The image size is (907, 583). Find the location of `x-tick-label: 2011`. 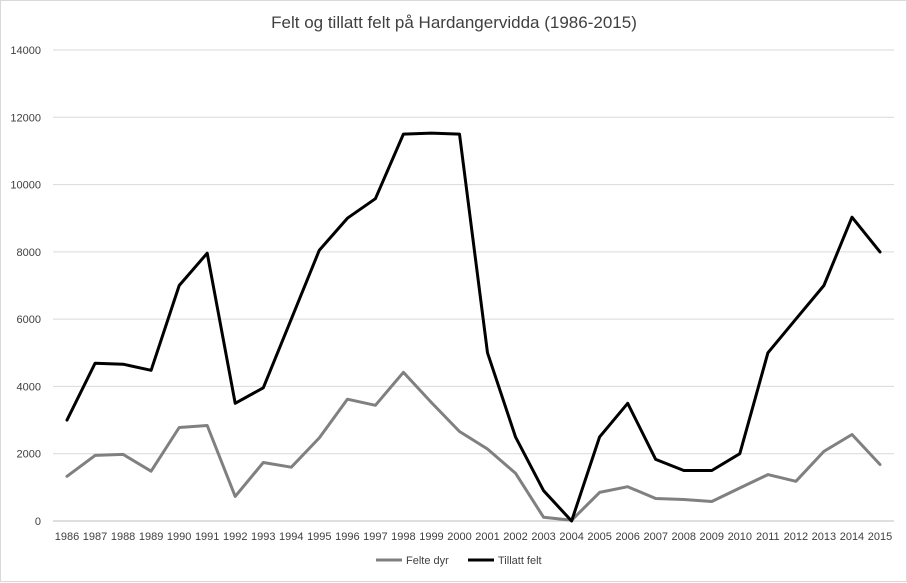

x-tick-label: 2011 is located at coordinates (768, 537).